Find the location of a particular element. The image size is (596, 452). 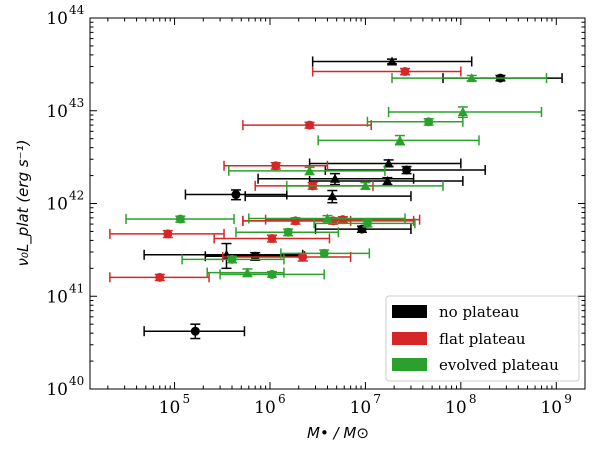

x-tick-label-exponent: 6 is located at coordinates (282, 399).